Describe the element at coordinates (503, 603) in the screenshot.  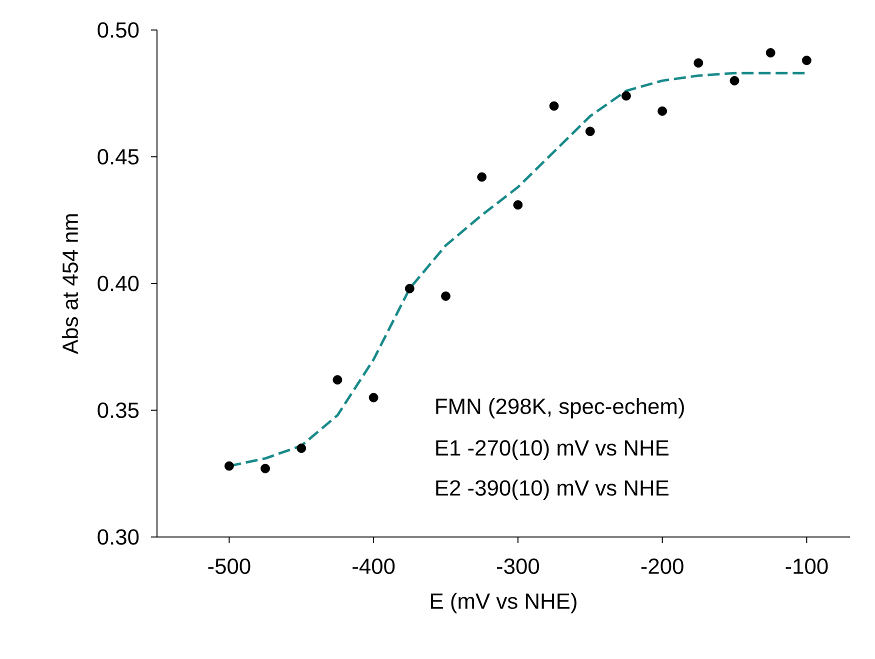
I see `x-axis-title: E (mV vs NHE)` at that location.